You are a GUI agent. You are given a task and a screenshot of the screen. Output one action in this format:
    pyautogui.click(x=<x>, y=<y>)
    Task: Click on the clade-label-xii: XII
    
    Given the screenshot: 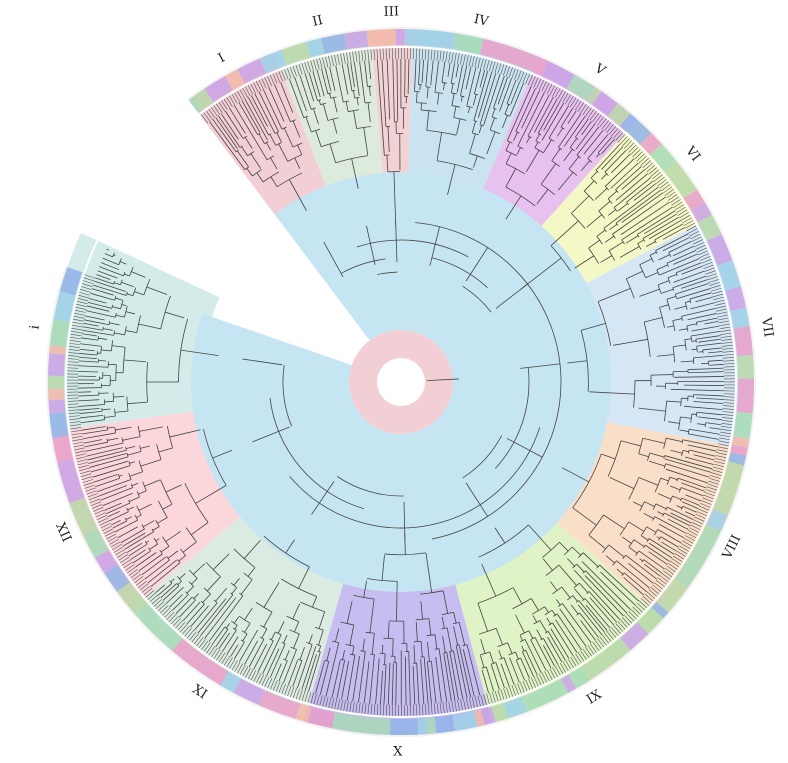 What is the action you would take?
    pyautogui.click(x=63, y=533)
    